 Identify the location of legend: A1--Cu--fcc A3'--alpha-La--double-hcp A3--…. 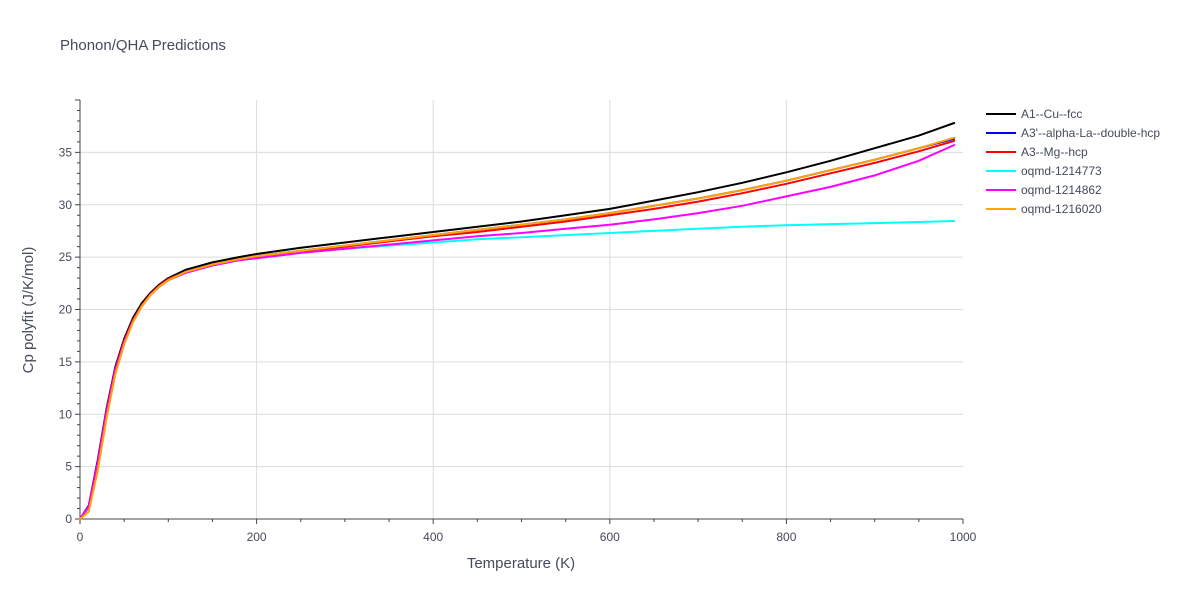
(1073, 161).